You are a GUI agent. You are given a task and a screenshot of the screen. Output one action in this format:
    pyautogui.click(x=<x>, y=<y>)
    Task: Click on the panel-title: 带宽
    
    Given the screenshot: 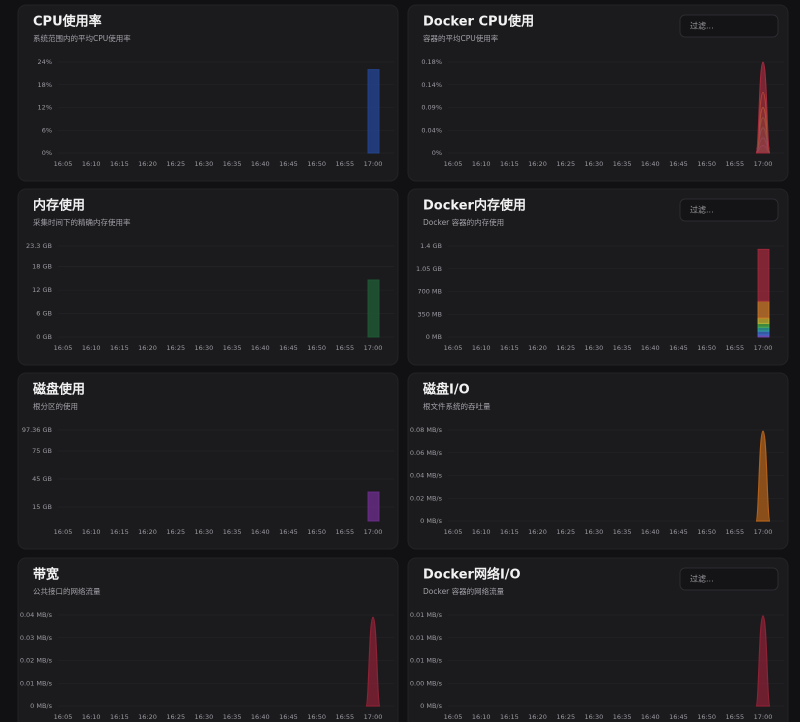 What is the action you would take?
    pyautogui.click(x=46, y=575)
    